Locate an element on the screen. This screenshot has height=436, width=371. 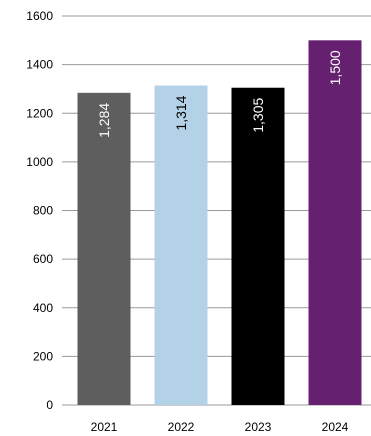
y-axis-tick-labels: 0 200 400 600 800 1000 1200 1400 1600 is located at coordinates (39, 210).